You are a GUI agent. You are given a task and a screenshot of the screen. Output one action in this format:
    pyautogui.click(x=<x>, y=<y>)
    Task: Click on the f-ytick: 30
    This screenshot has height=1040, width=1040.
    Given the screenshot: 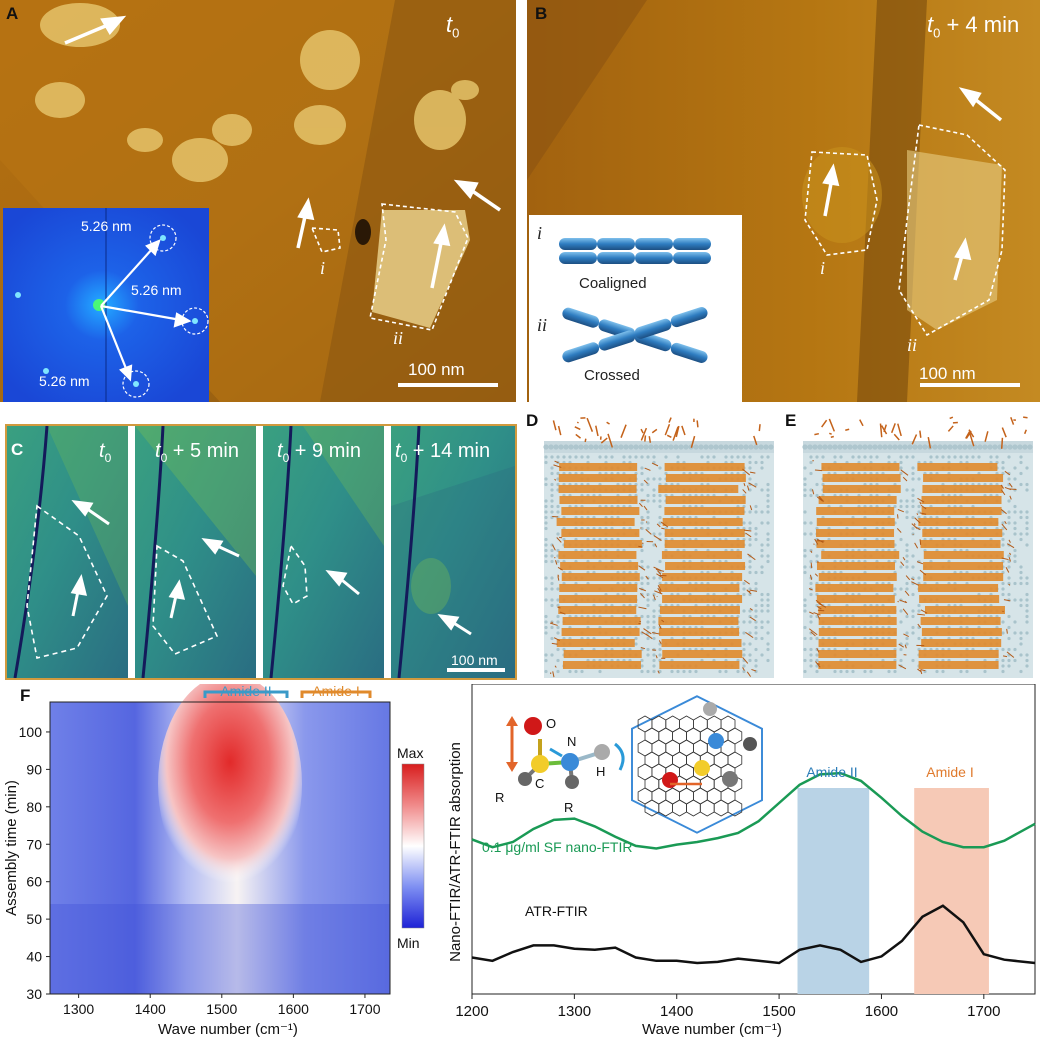 What is the action you would take?
    pyautogui.click(x=34, y=994)
    